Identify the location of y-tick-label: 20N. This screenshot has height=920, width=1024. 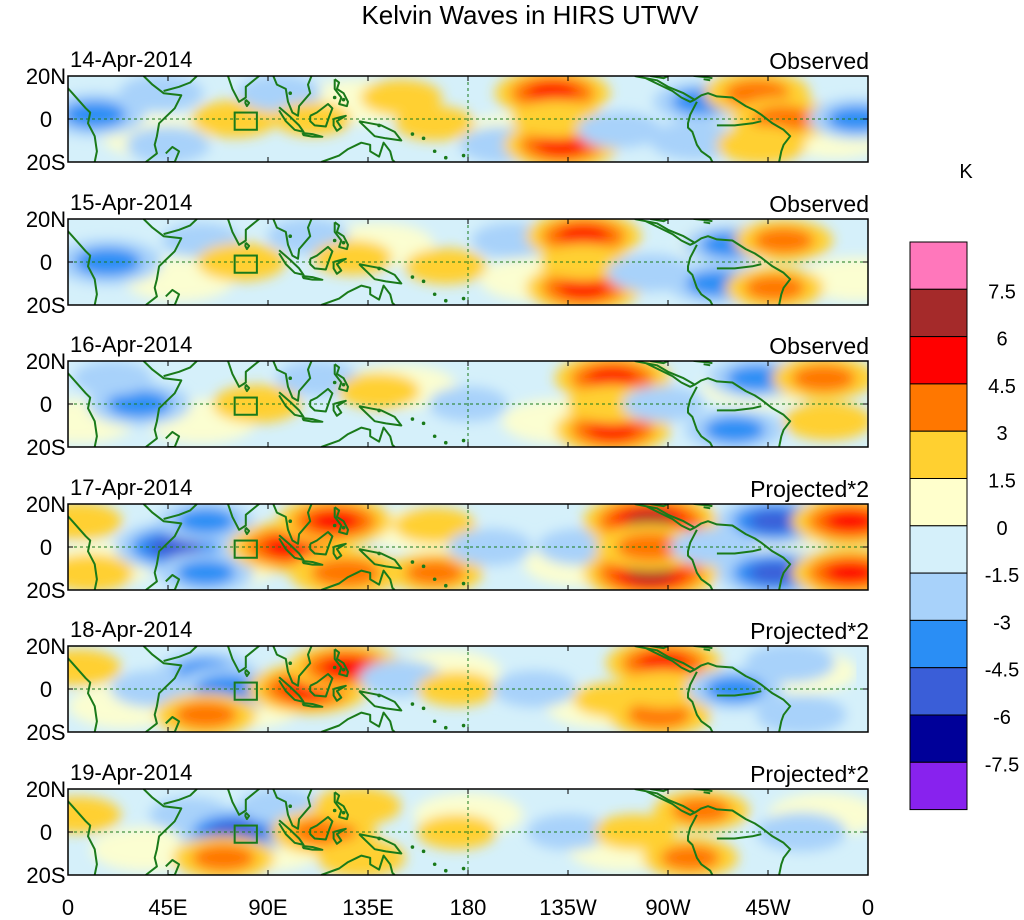
(46, 504).